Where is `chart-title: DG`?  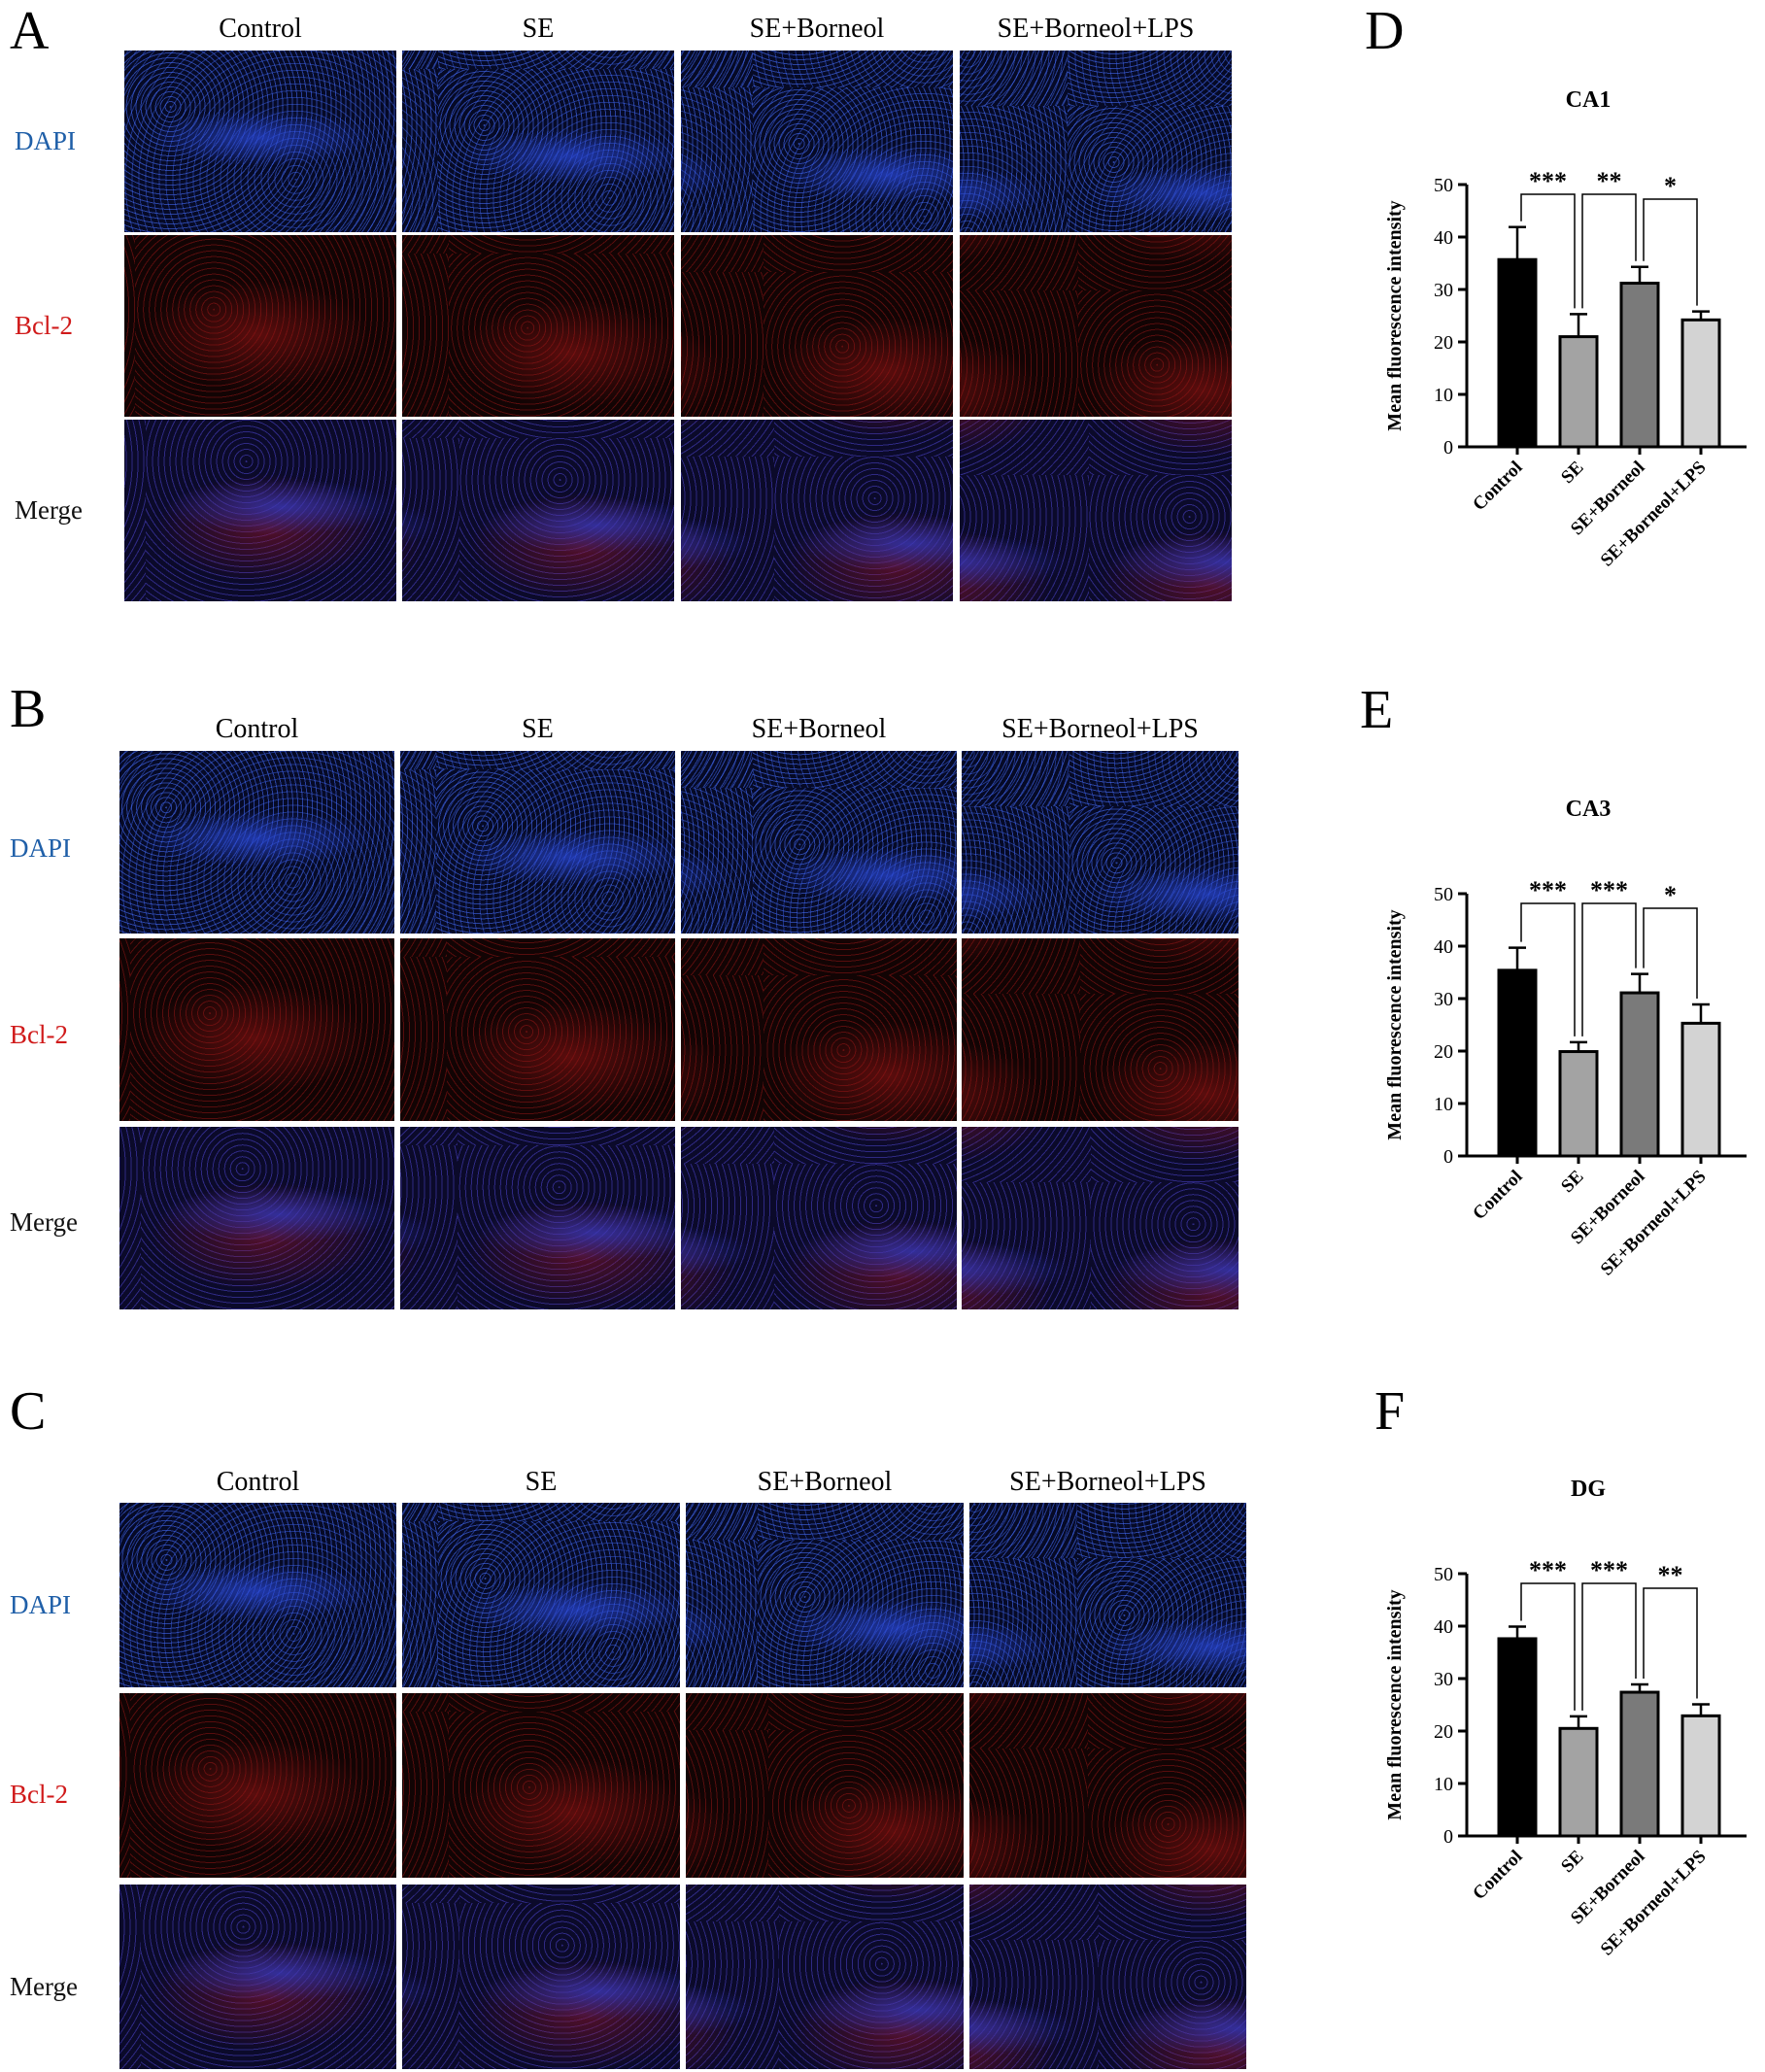 chart-title: DG is located at coordinates (1588, 1489).